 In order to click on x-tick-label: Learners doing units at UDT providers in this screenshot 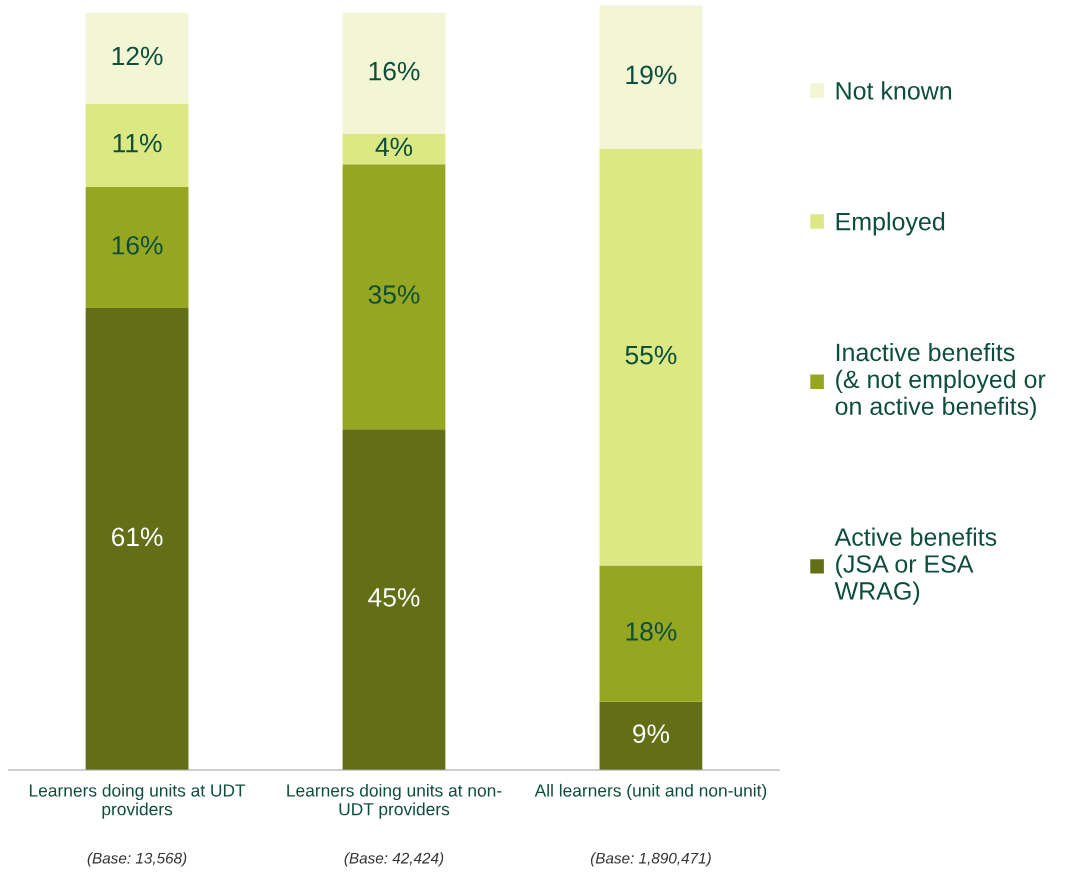, I will do `click(137, 801)`.